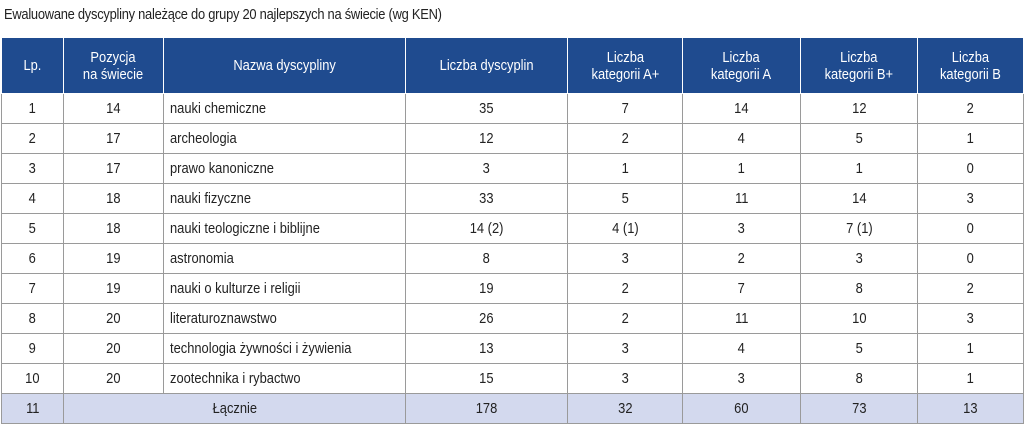 The height and width of the screenshot is (439, 1024). What do you see at coordinates (32, 228) in the screenshot?
I see `cell-lp: 5` at bounding box center [32, 228].